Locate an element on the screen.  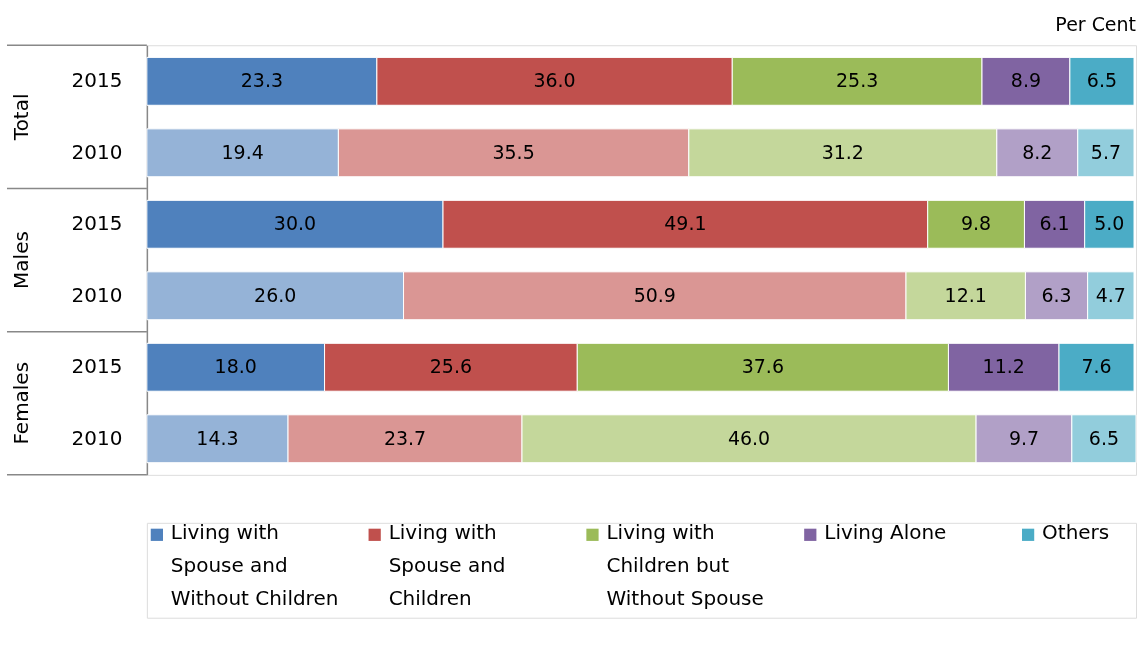
legend-label: Living with Spouse and Children is located at coordinates (447, 564).